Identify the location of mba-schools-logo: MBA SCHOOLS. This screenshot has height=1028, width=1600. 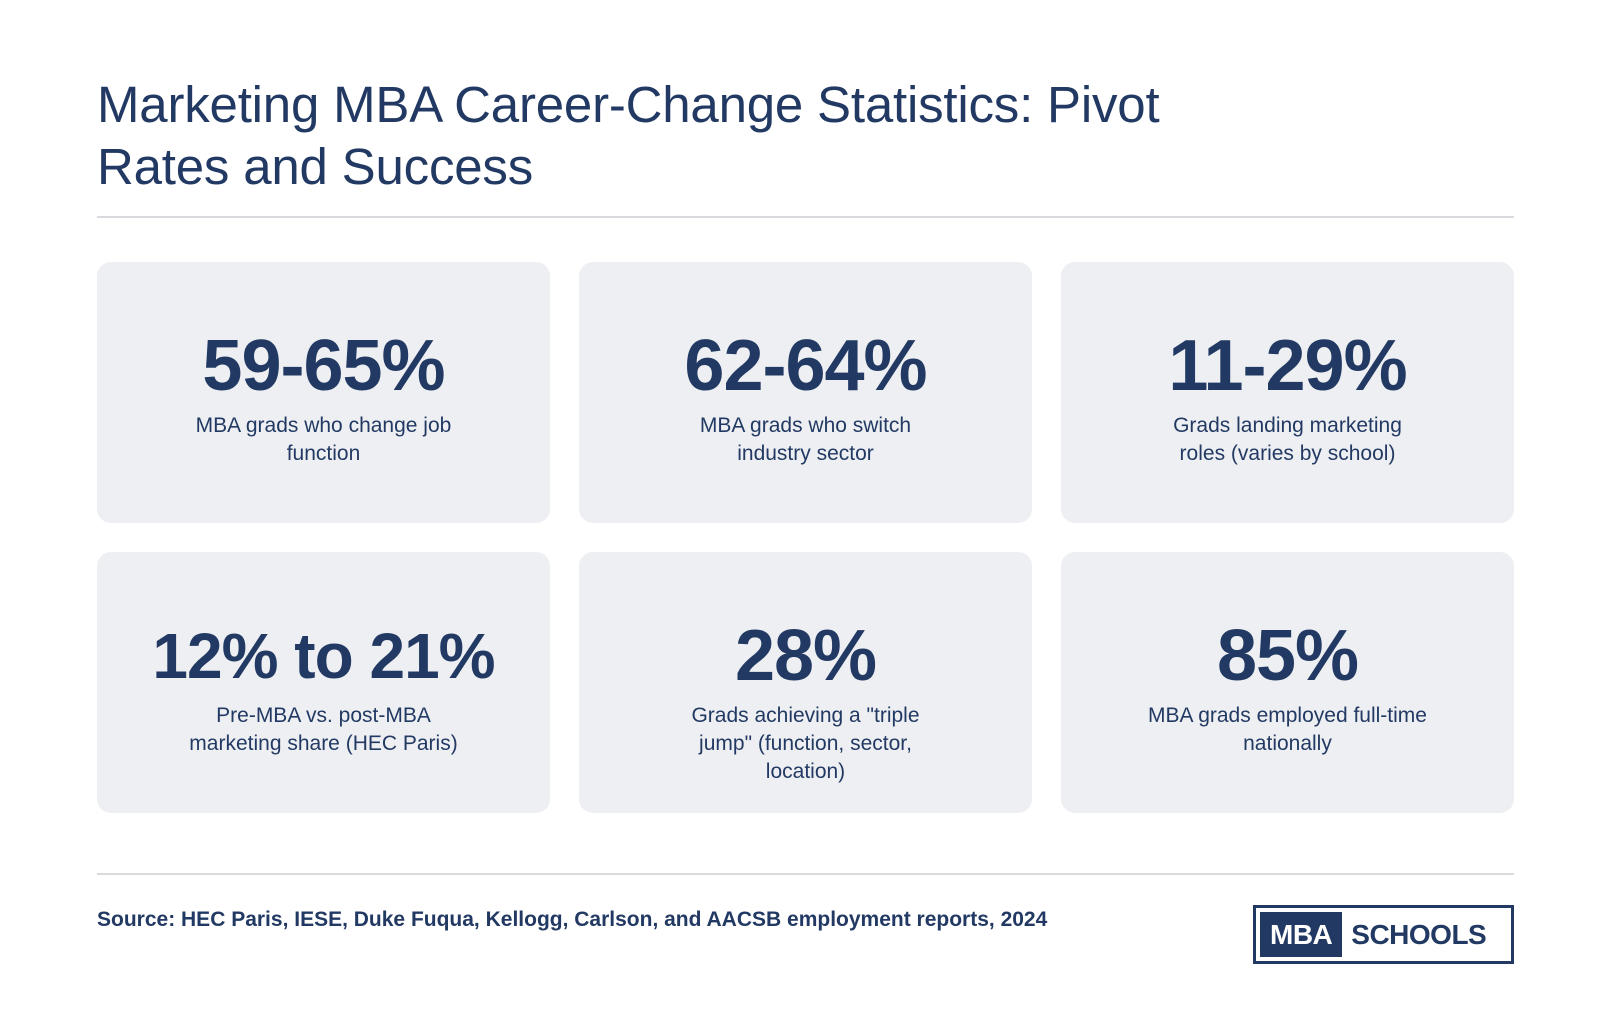
(1383, 934).